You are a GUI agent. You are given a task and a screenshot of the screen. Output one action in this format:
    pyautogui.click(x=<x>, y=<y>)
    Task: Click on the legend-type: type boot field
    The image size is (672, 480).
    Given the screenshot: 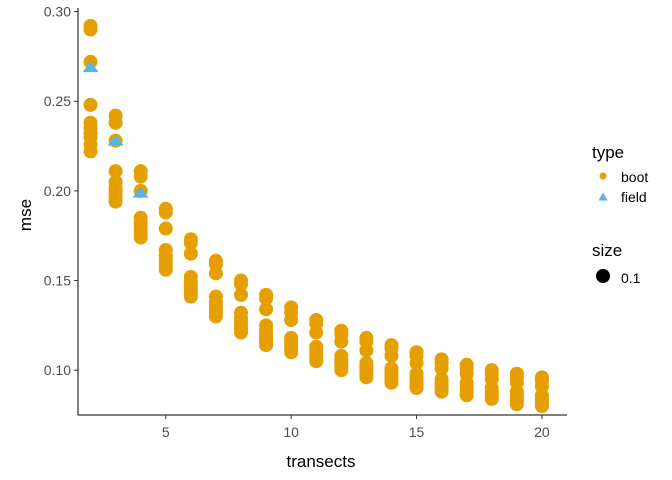 What is the action you would take?
    pyautogui.click(x=620, y=174)
    